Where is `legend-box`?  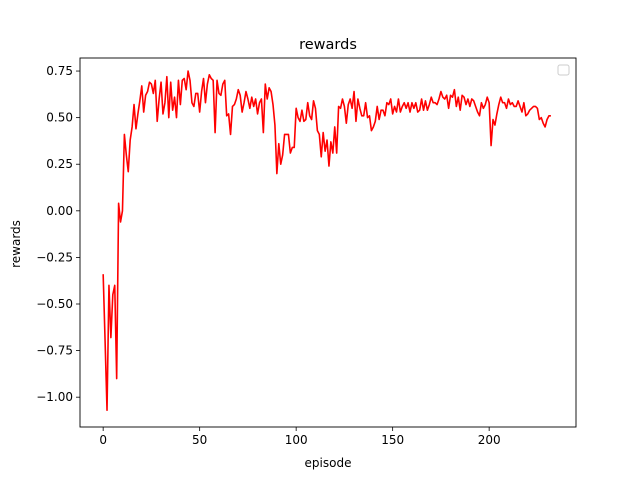
legend-box is located at coordinates (563, 70).